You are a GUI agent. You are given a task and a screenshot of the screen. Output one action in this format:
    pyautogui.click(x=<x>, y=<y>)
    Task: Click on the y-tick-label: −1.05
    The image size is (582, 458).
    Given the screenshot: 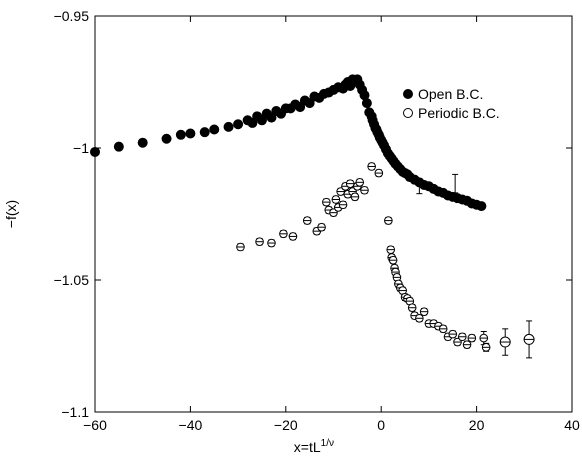 What is the action you would take?
    pyautogui.click(x=72, y=280)
    